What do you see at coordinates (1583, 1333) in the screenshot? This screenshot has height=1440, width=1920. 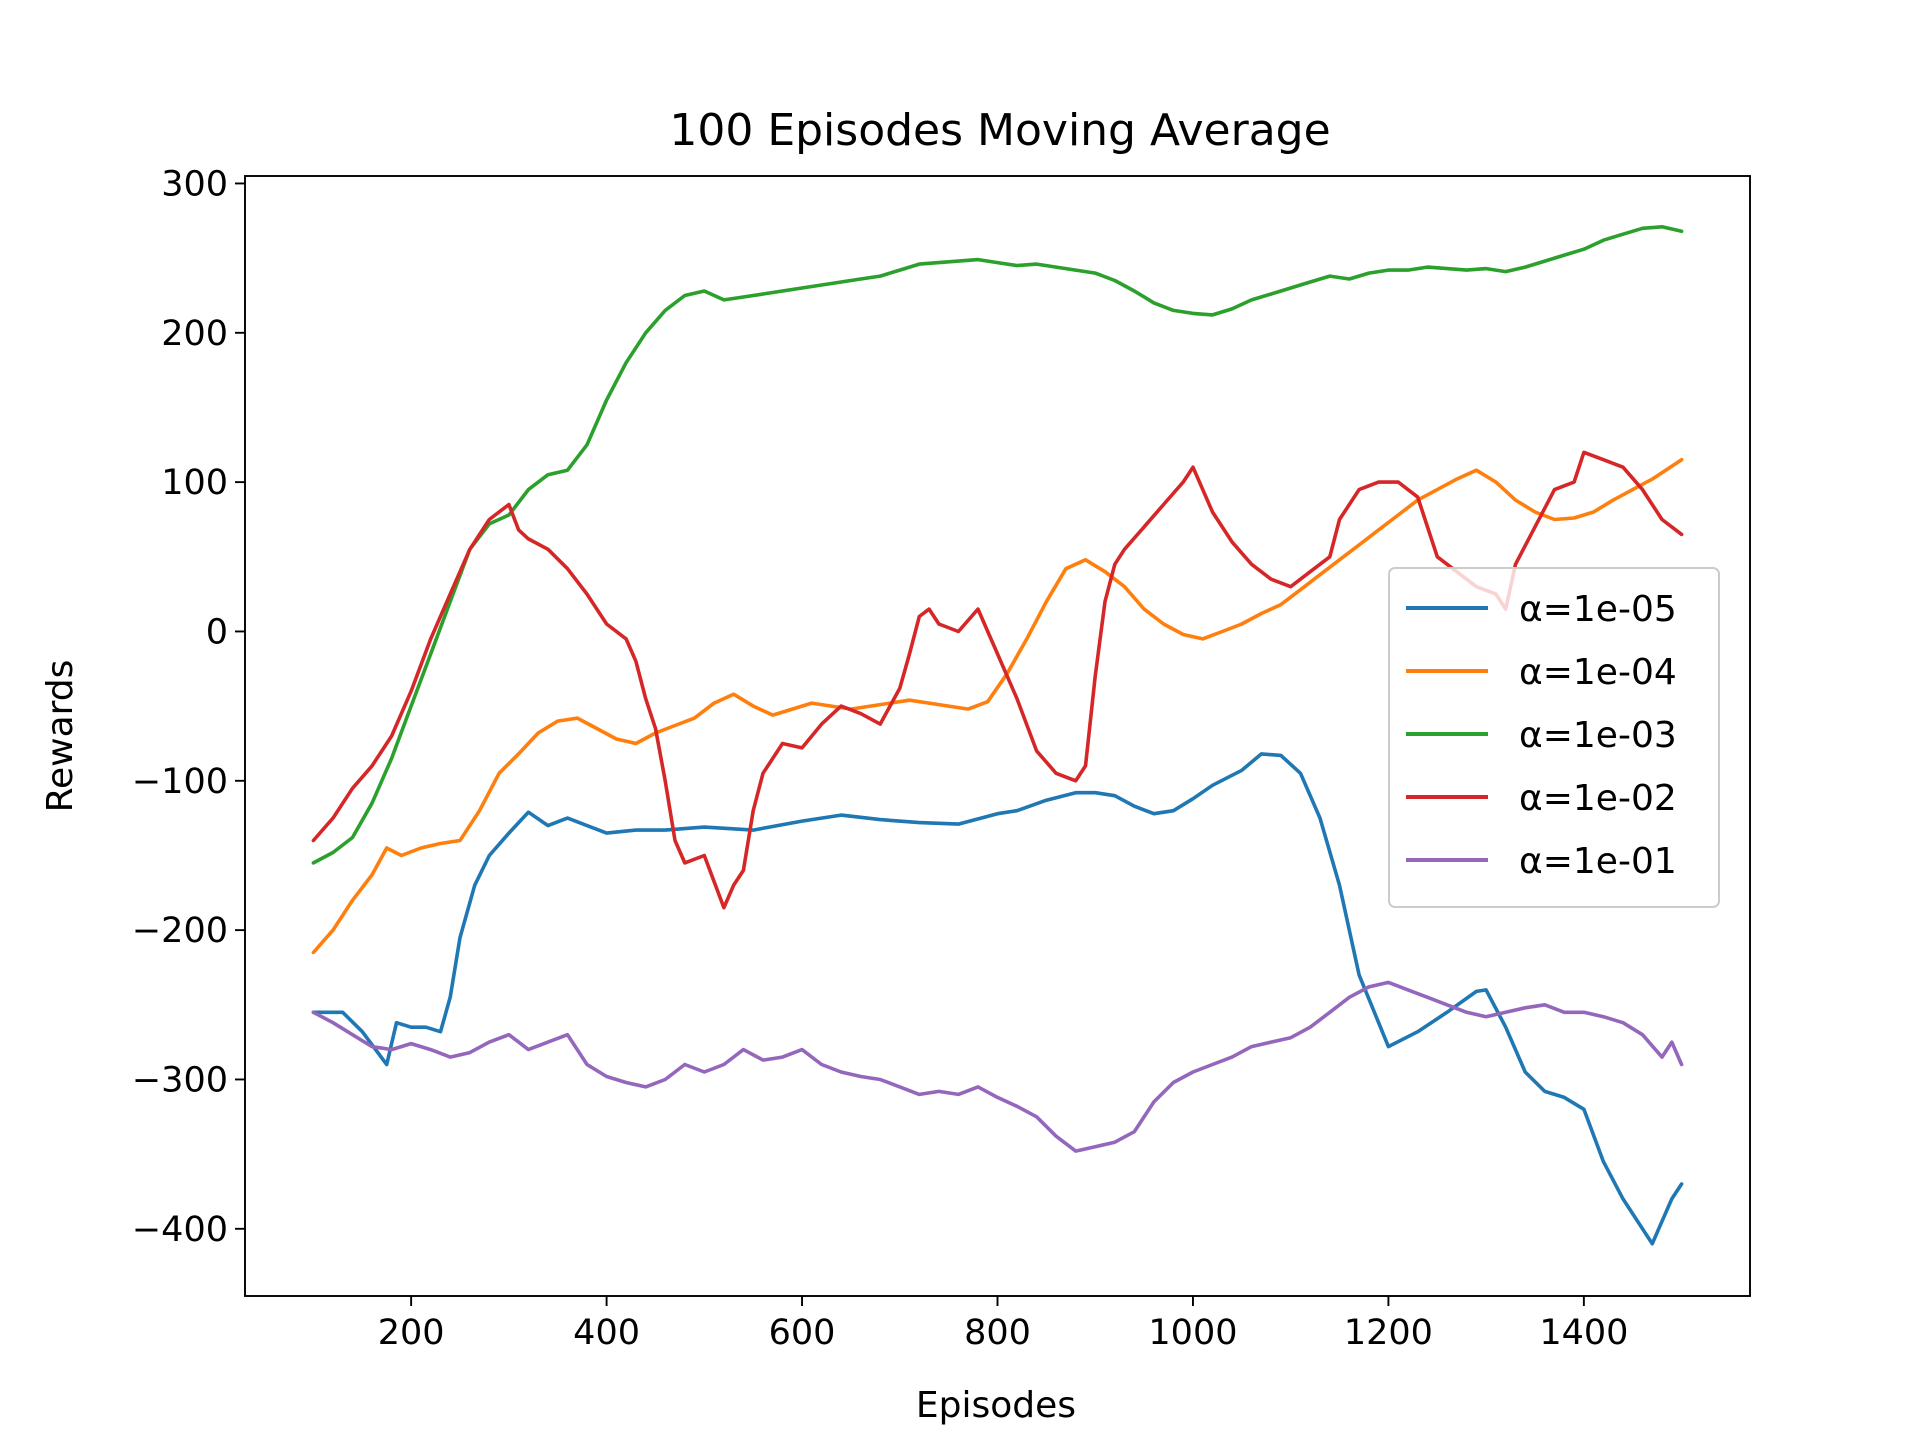 I see `x-tick-label: 1400` at bounding box center [1583, 1333].